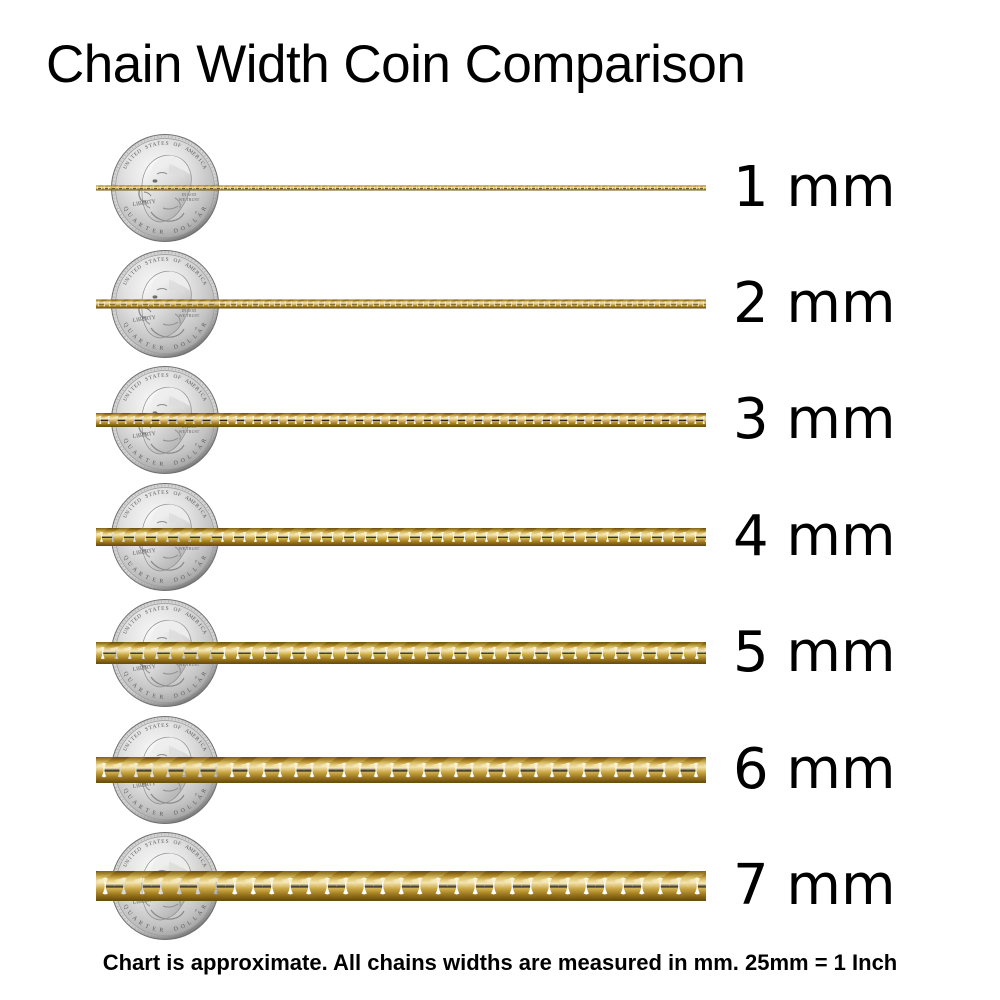  Describe the element at coordinates (814, 536) in the screenshot. I see `chain-width-label: 4 mm` at that location.